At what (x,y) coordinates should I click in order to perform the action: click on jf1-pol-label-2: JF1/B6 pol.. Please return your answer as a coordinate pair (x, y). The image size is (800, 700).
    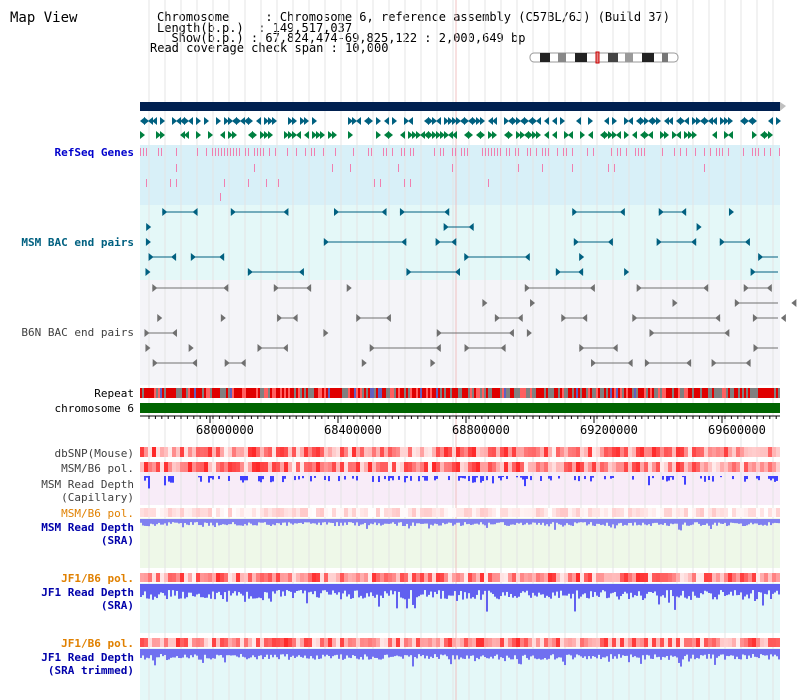
    Looking at the image, I should click on (97, 643).